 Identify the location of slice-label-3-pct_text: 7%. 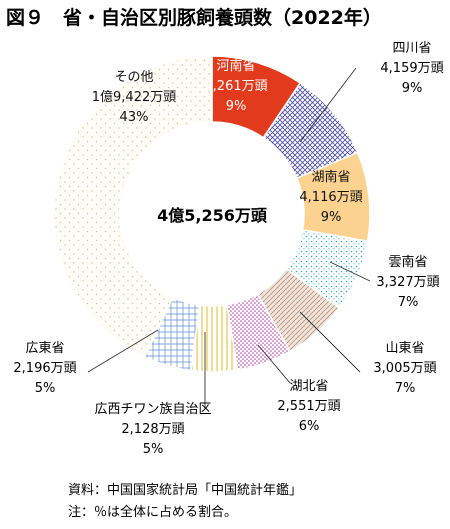
(408, 302).